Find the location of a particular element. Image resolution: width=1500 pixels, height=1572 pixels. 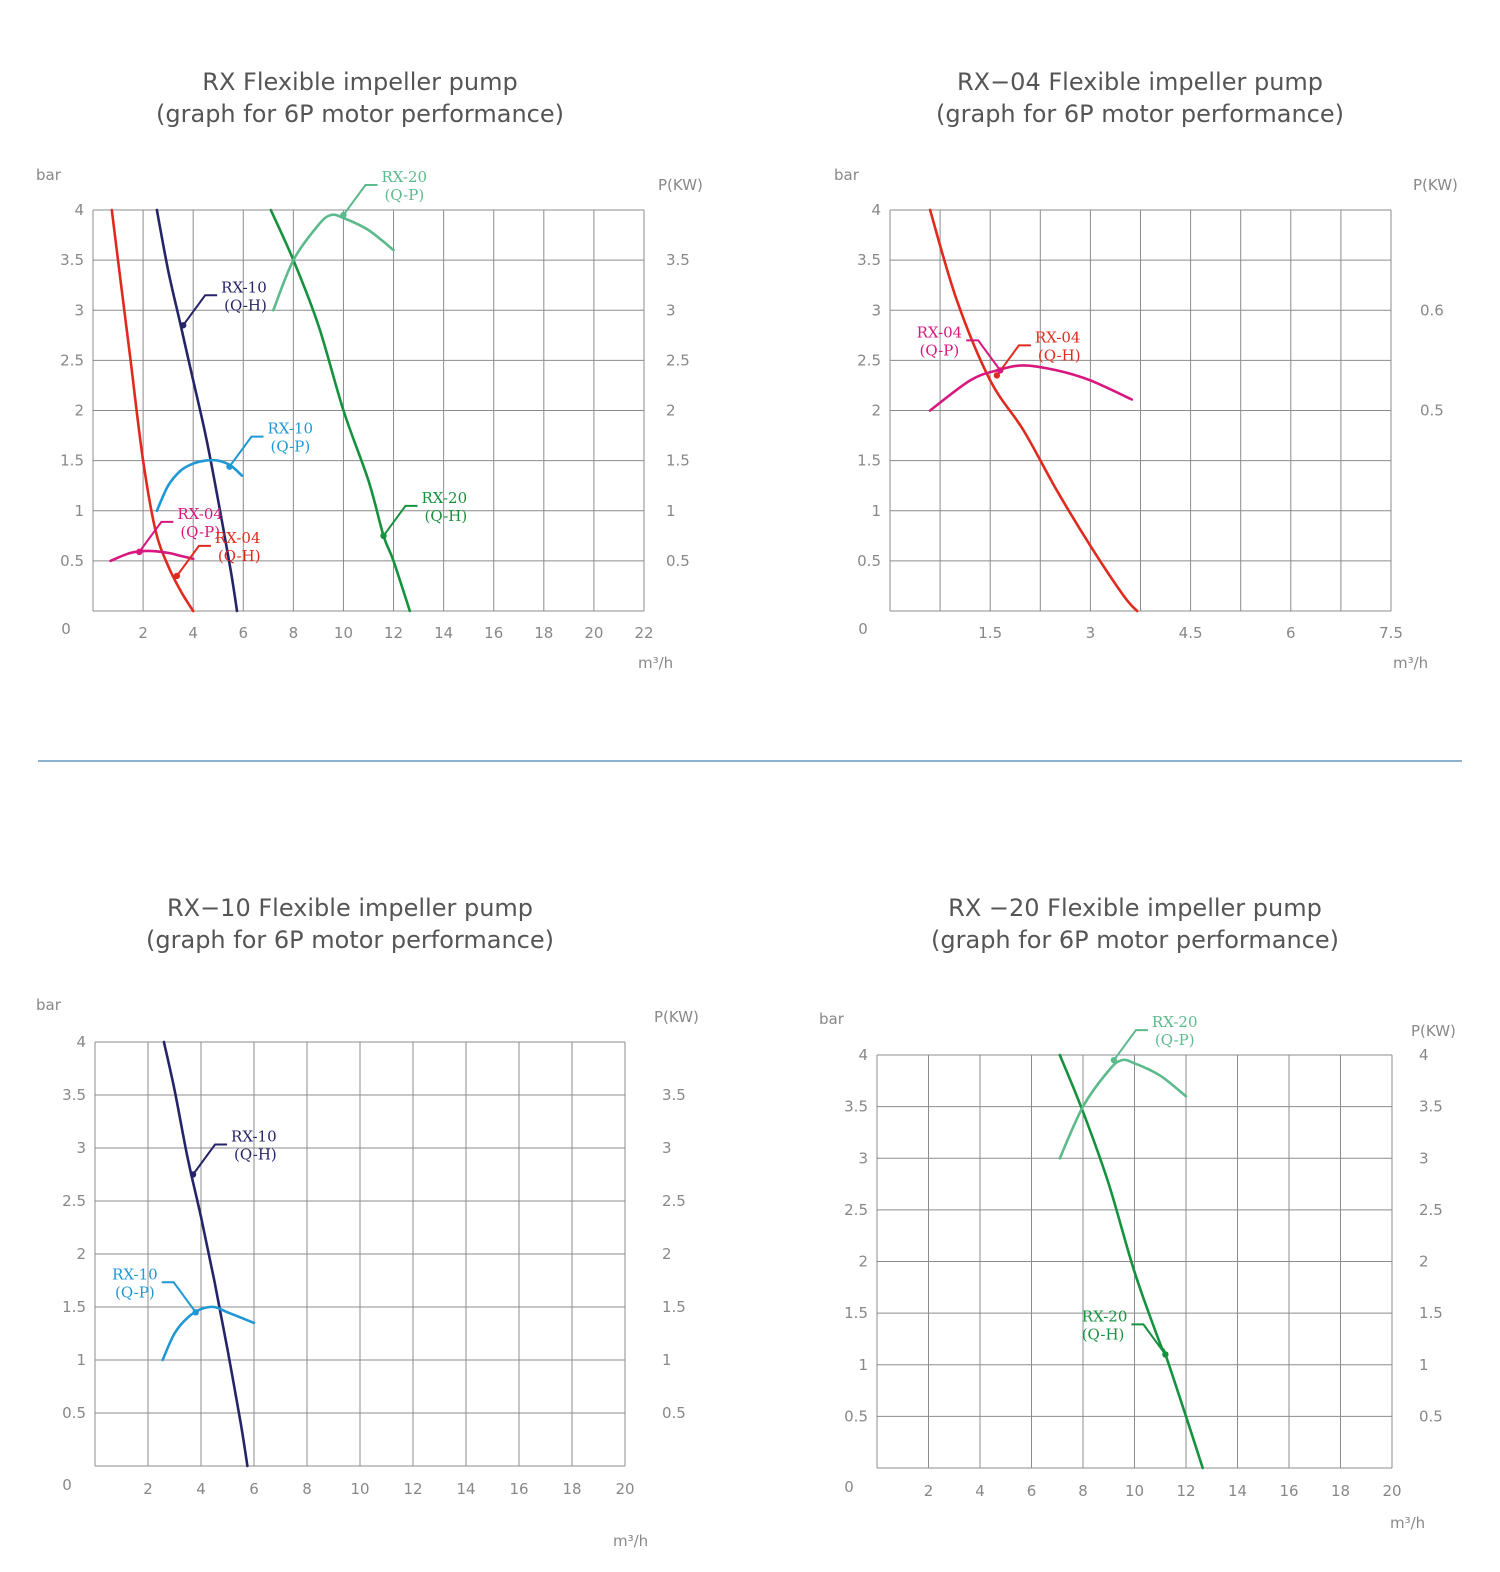

x-tick-label: 16 is located at coordinates (1288, 1491).